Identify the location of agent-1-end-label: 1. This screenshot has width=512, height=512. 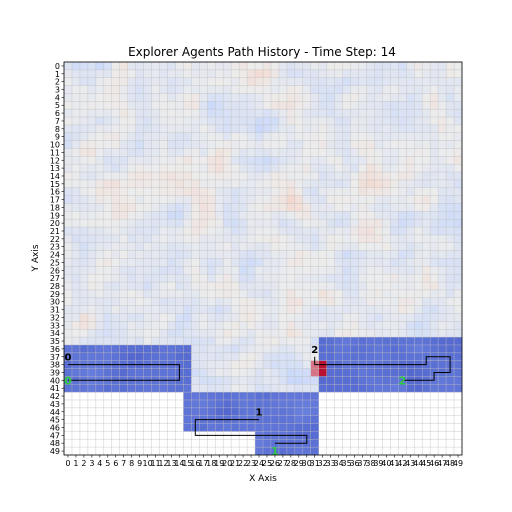
(275, 451).